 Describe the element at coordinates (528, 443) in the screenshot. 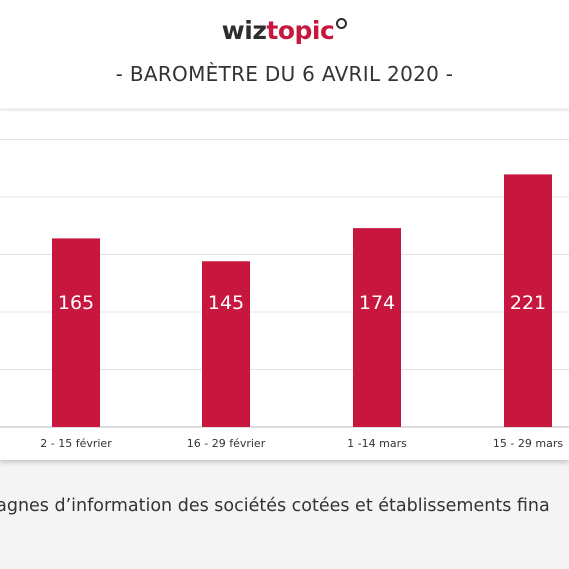

I see `x-tick-label: 15 - 29 mars` at that location.